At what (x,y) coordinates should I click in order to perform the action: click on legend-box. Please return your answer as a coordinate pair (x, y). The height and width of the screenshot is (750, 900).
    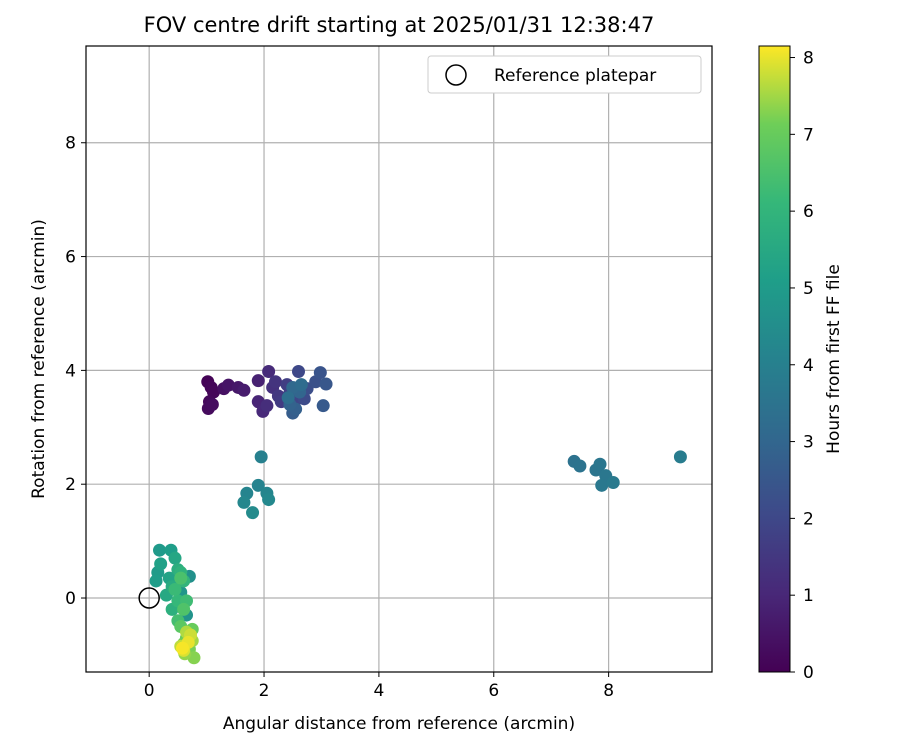
    Looking at the image, I should click on (564, 74).